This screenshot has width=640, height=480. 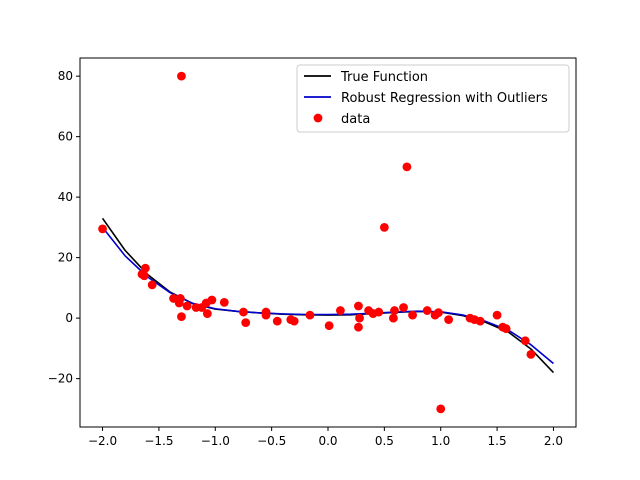 What do you see at coordinates (102, 441) in the screenshot?
I see `x-tick-label-0: −2.0` at bounding box center [102, 441].